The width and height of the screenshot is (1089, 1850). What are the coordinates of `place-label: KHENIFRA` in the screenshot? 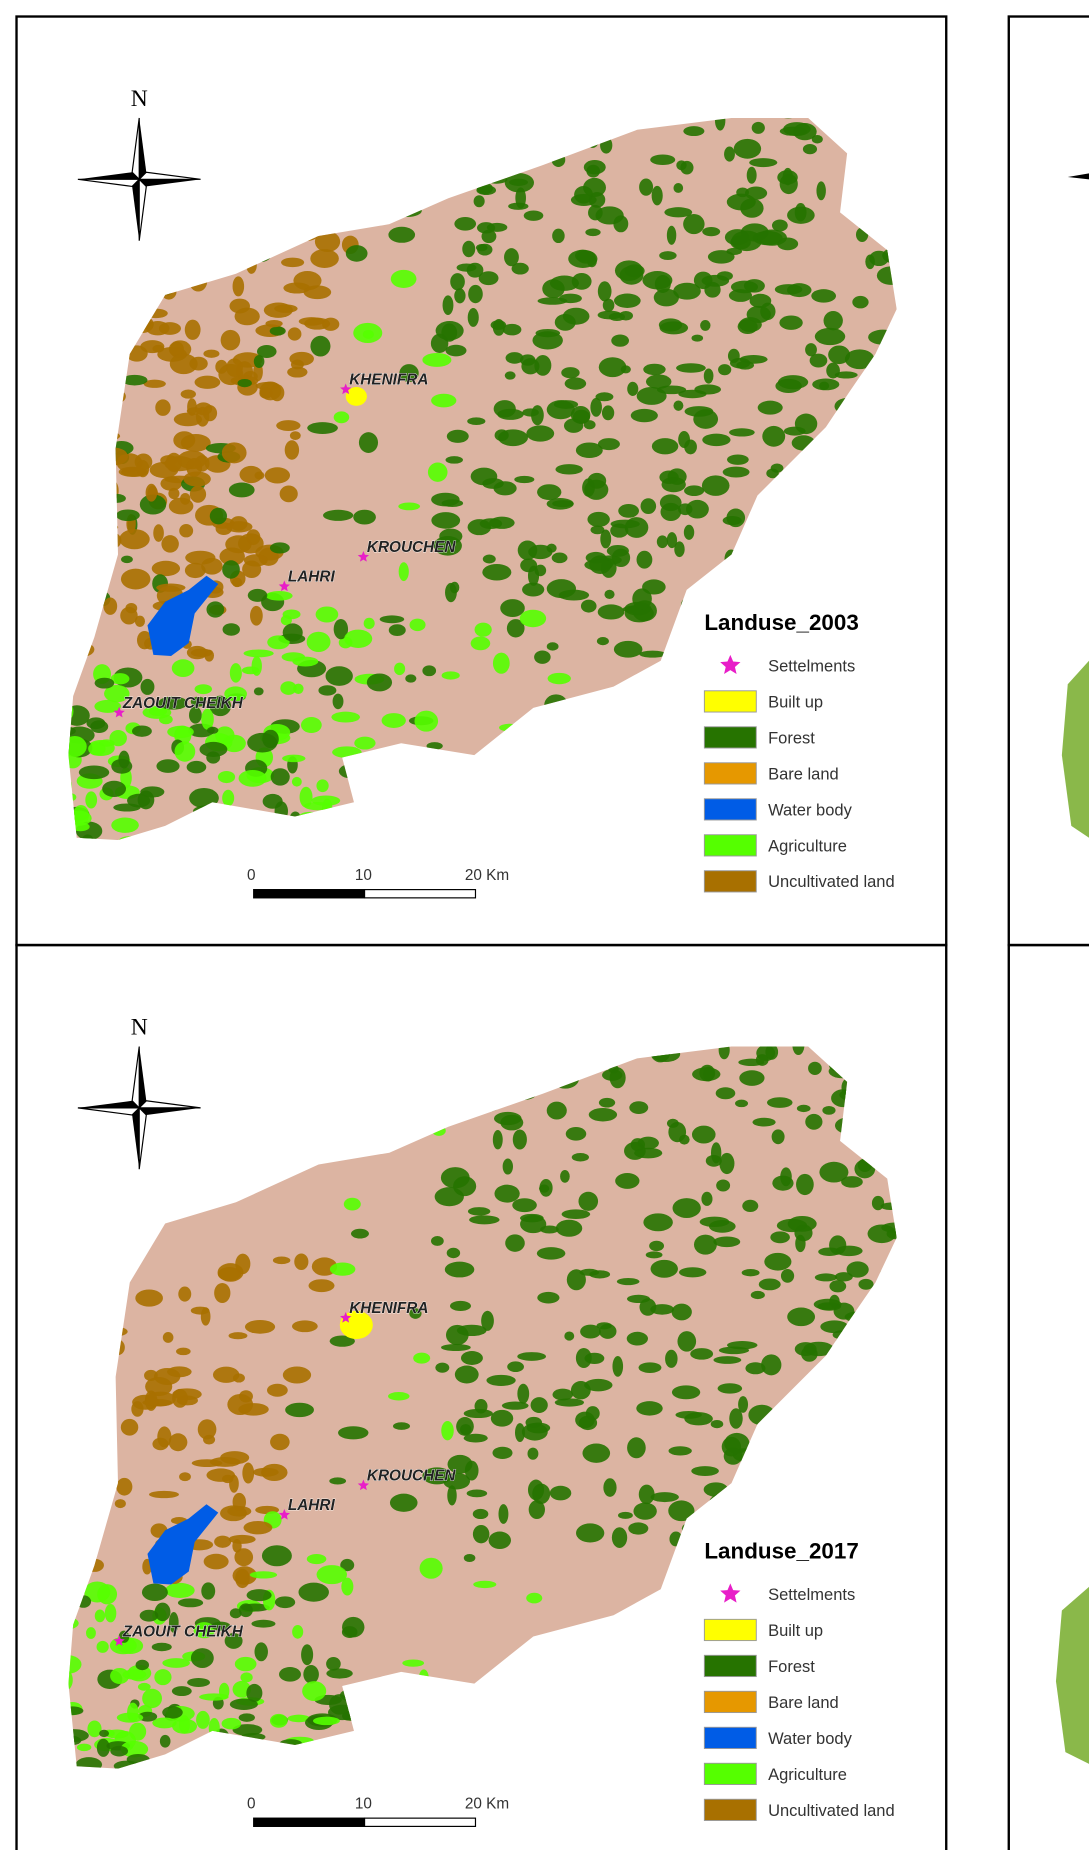 It's located at (388, 1308).